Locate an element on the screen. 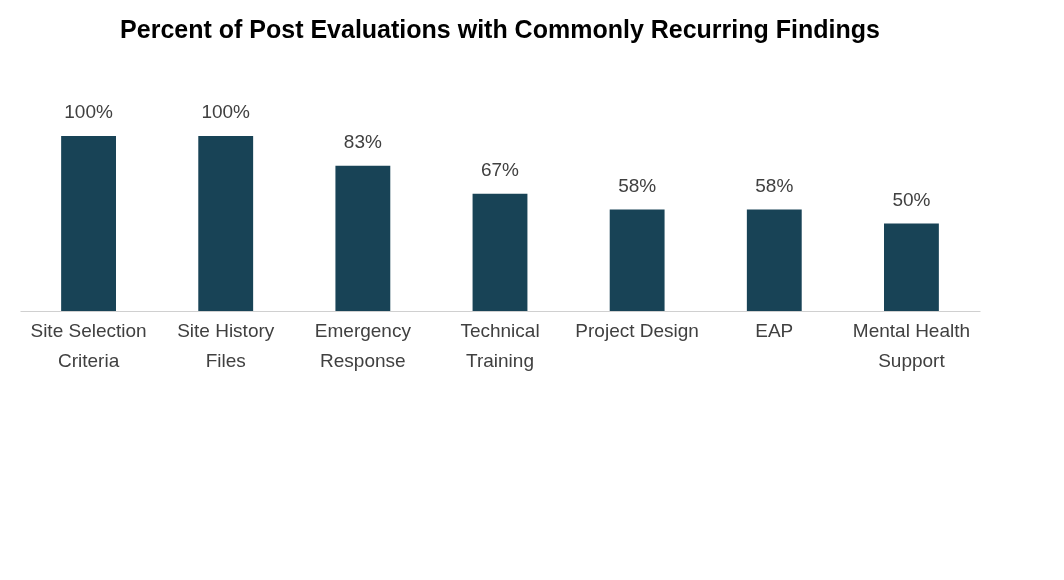 The image size is (1064, 580). x-tick-label: Site Selection Criteria is located at coordinates (88, 345).